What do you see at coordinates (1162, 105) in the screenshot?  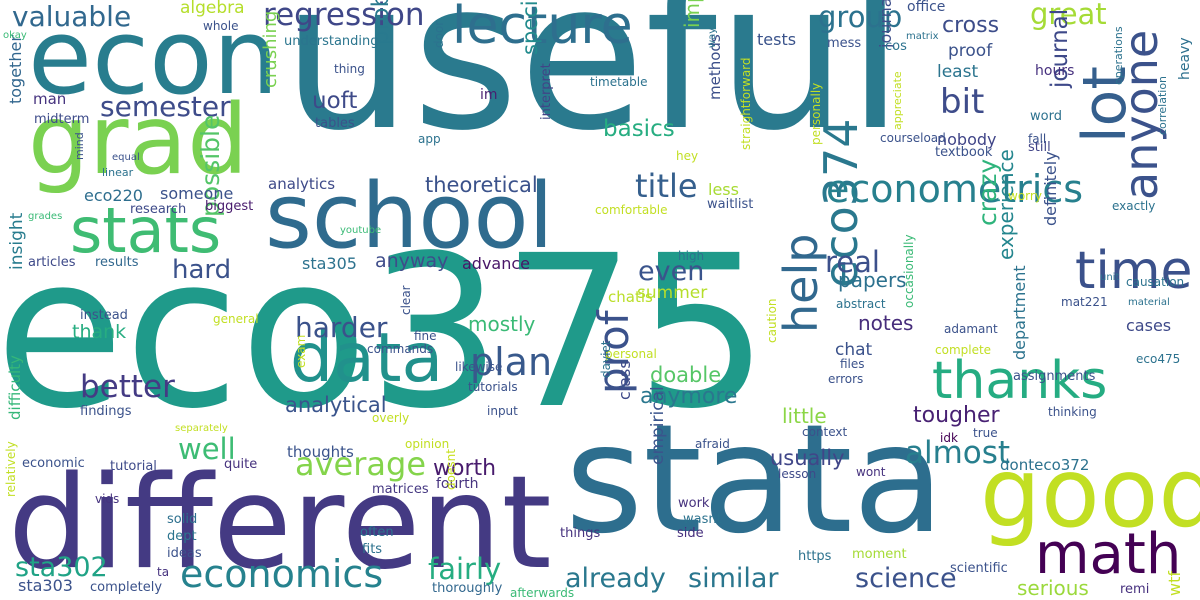 I see `word: correlation` at bounding box center [1162, 105].